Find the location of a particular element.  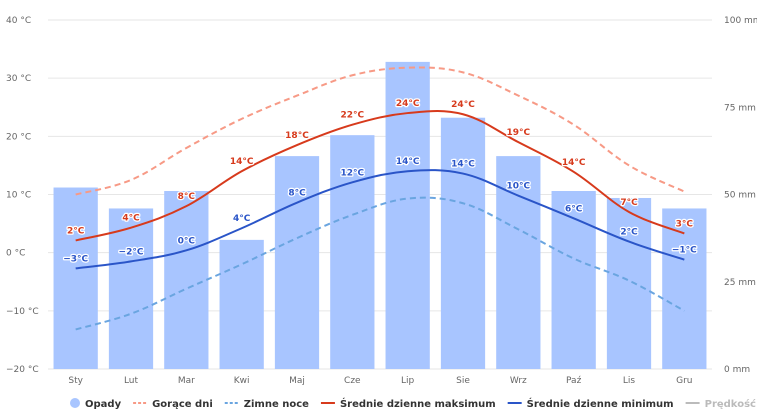

data-label: 0°C is located at coordinates (187, 241).